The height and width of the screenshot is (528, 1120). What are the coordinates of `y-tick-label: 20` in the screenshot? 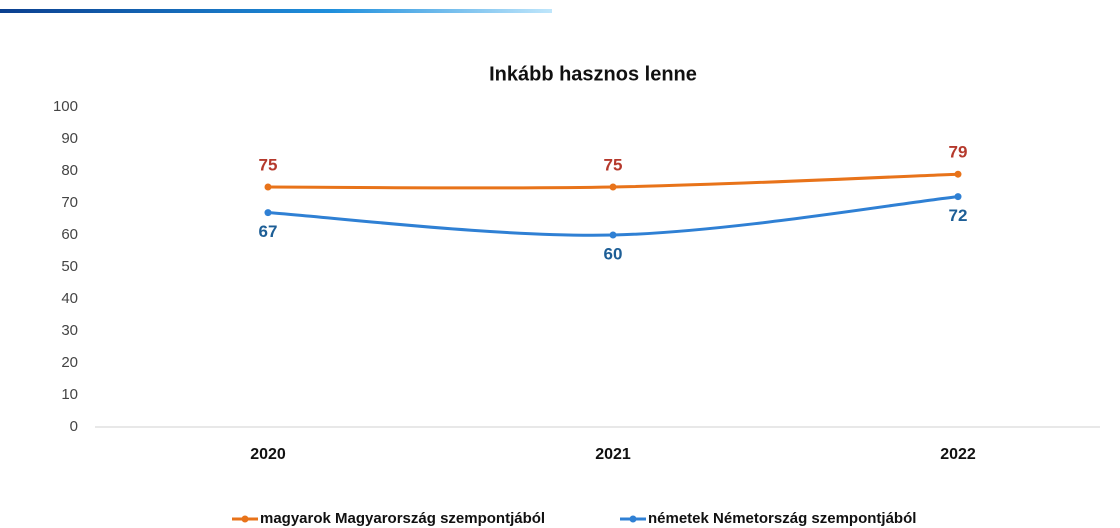 It's located at (69, 362).